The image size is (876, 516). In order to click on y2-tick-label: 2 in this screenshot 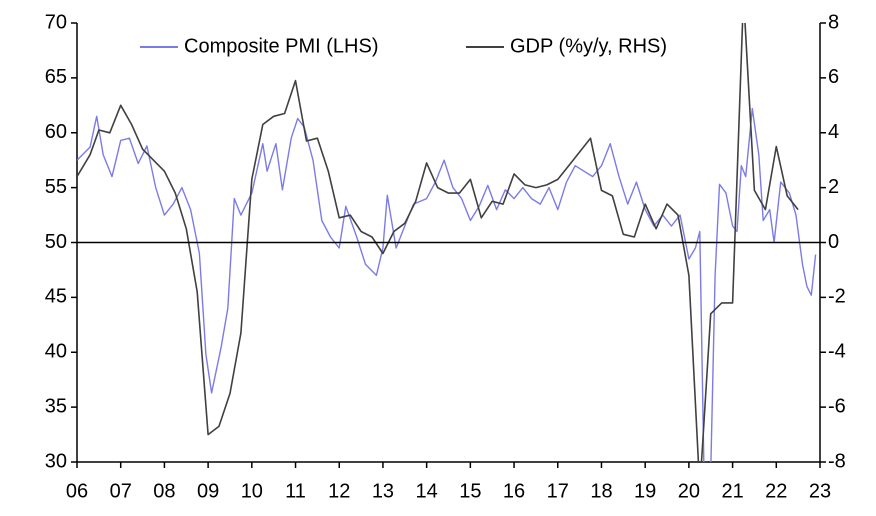, I will do `click(833, 187)`.